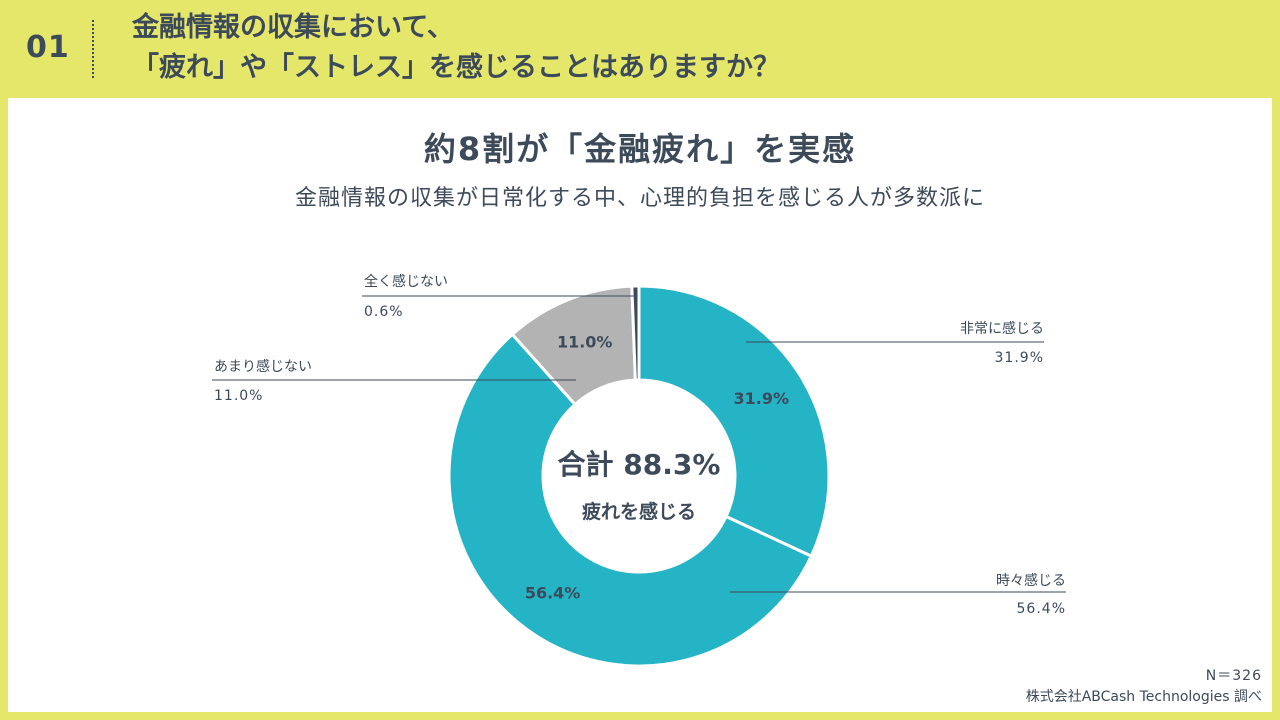 This screenshot has width=1280, height=720. What do you see at coordinates (639, 511) in the screenshot?
I see `center-caption: 疲れを感じる` at bounding box center [639, 511].